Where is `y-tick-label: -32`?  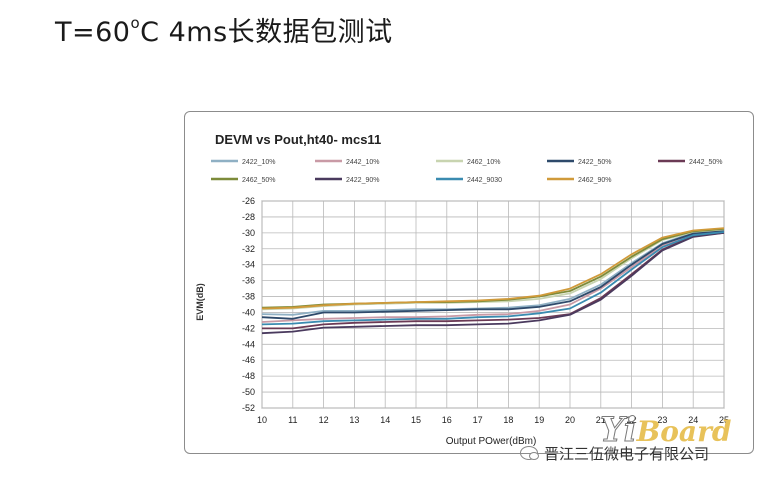 y-tick-label: -32 is located at coordinates (248, 249).